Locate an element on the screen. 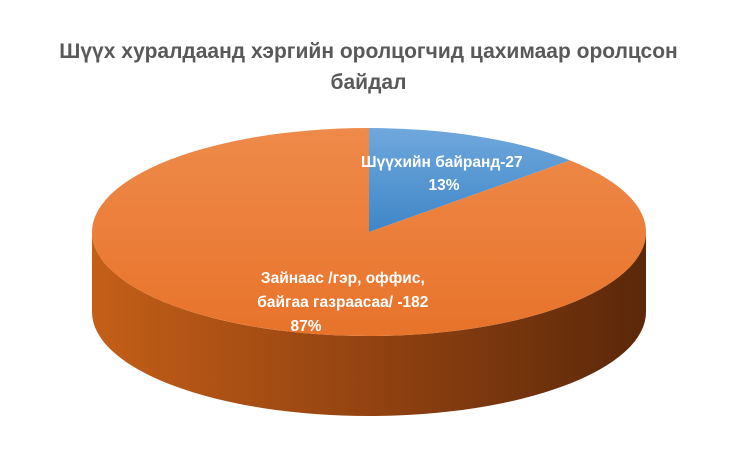  slice-label-courthouse-percent: 13% is located at coordinates (443, 185).